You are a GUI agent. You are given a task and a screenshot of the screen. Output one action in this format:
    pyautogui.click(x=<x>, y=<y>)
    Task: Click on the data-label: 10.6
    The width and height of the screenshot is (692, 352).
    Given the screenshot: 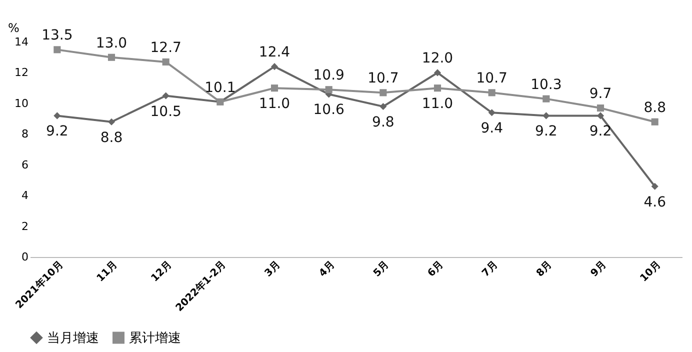 What is the action you would take?
    pyautogui.click(x=329, y=110)
    